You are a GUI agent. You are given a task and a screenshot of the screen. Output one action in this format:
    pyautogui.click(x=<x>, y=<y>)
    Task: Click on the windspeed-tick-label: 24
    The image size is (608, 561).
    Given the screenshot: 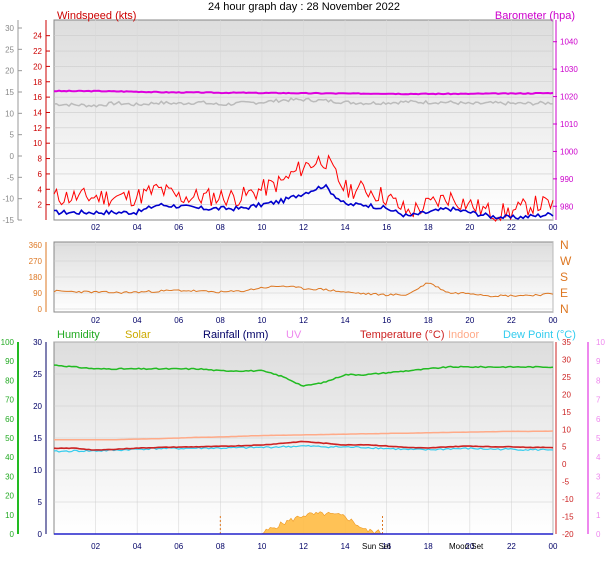 What is the action you would take?
    pyautogui.click(x=37, y=36)
    